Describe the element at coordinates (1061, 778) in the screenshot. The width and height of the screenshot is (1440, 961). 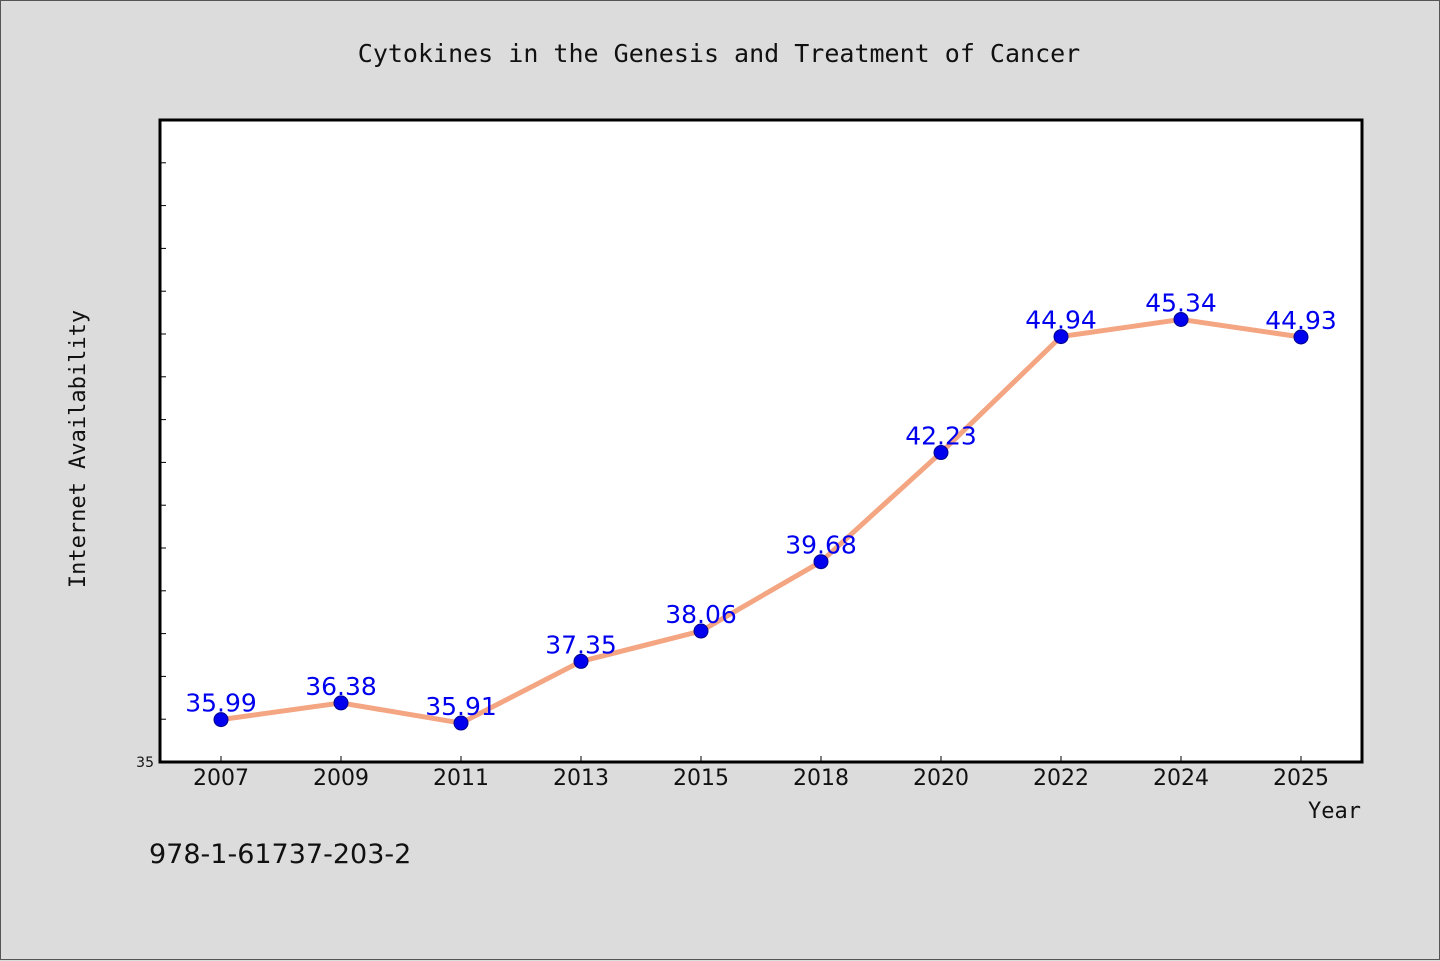
I see `x-tick-label: 2022` at that location.